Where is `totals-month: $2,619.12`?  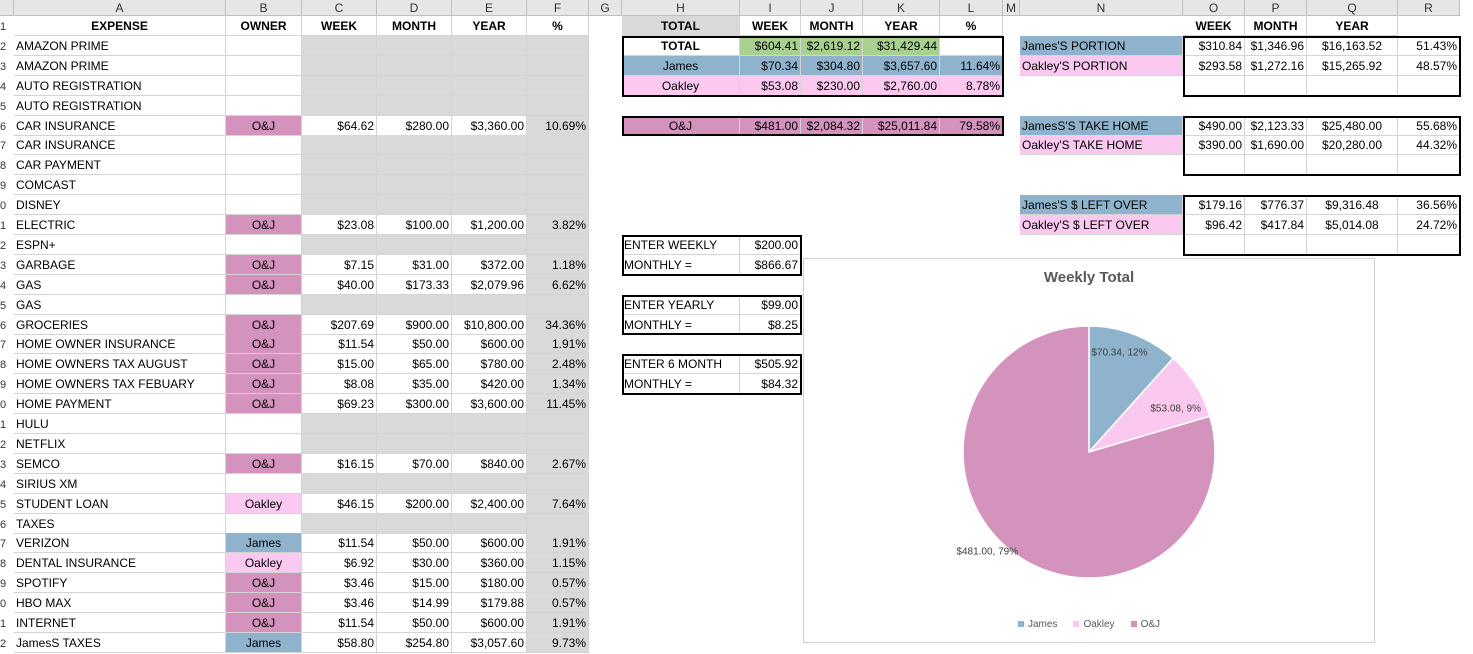
totals-month: $2,619.12 is located at coordinates (832, 45).